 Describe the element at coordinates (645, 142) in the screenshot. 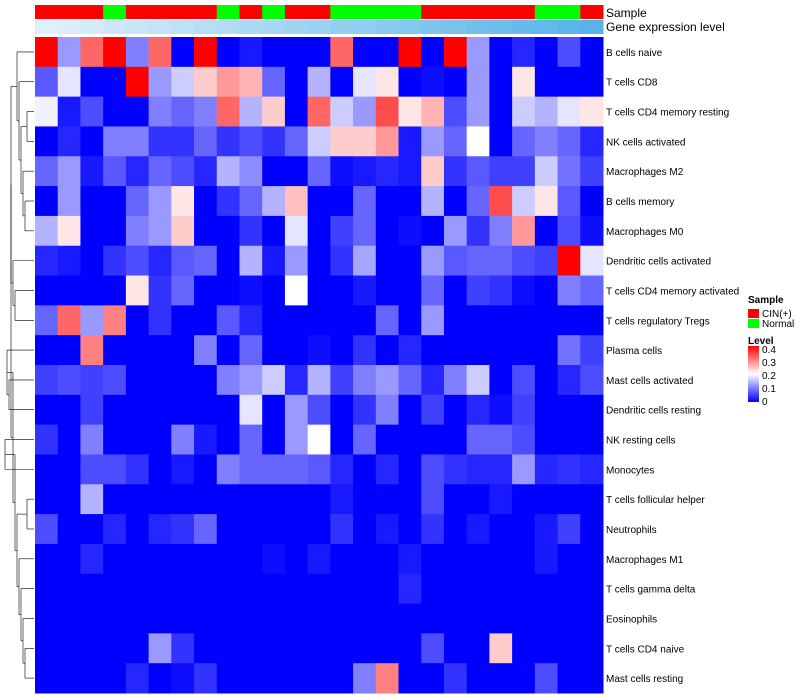

I see `row-label: NK cells activated` at that location.